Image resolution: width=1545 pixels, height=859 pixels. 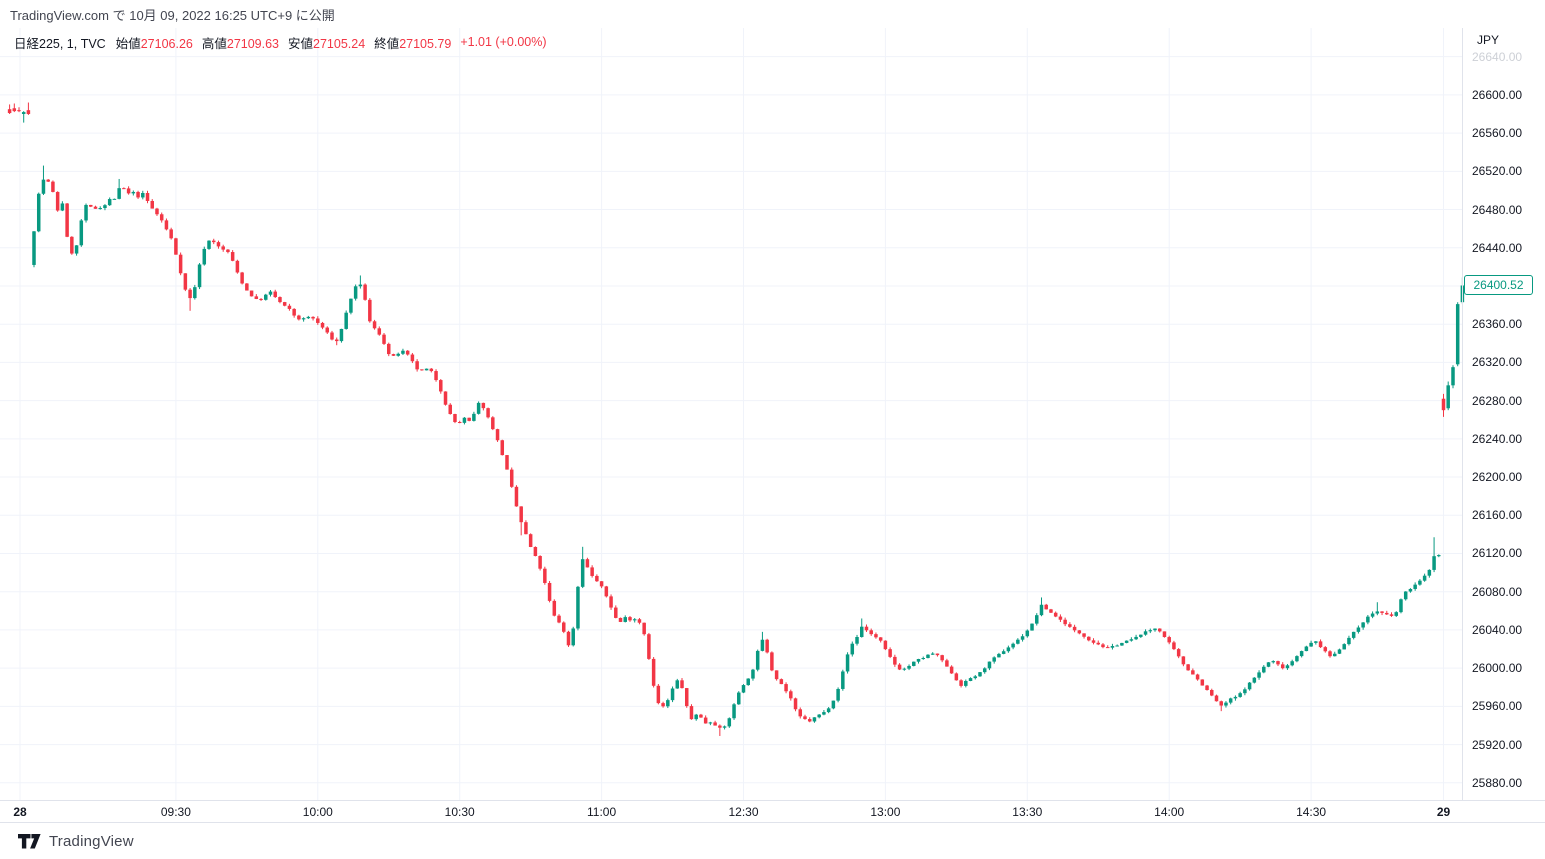 What do you see at coordinates (1497, 438) in the screenshot?
I see `price-tick-label: 26240.00` at bounding box center [1497, 438].